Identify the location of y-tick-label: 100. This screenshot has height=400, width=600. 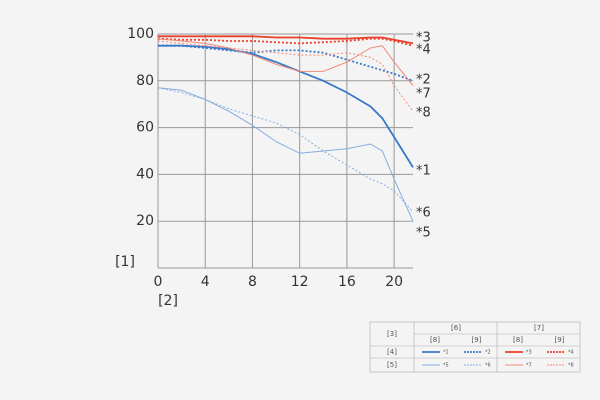
(140, 34).